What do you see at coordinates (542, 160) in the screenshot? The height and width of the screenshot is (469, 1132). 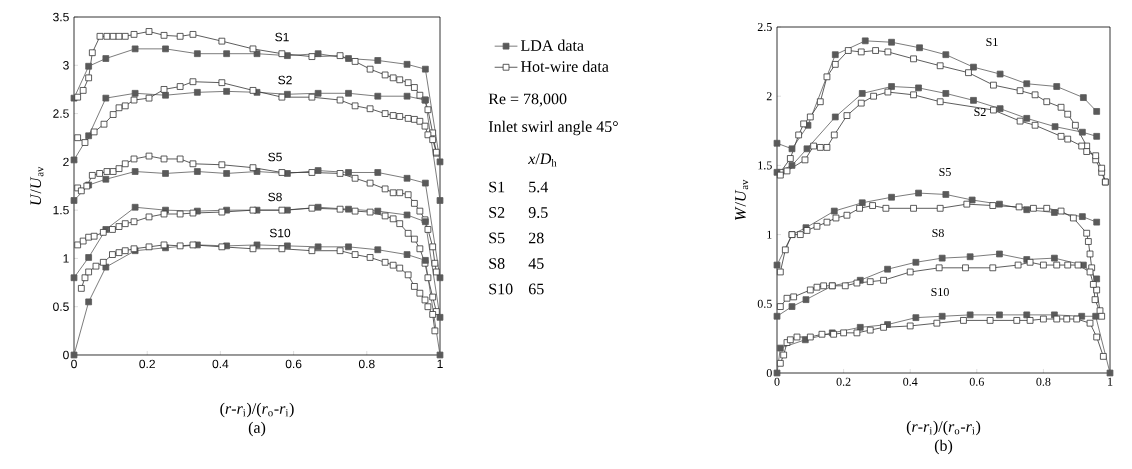 I see `text: x/D$_{h}$` at bounding box center [542, 160].